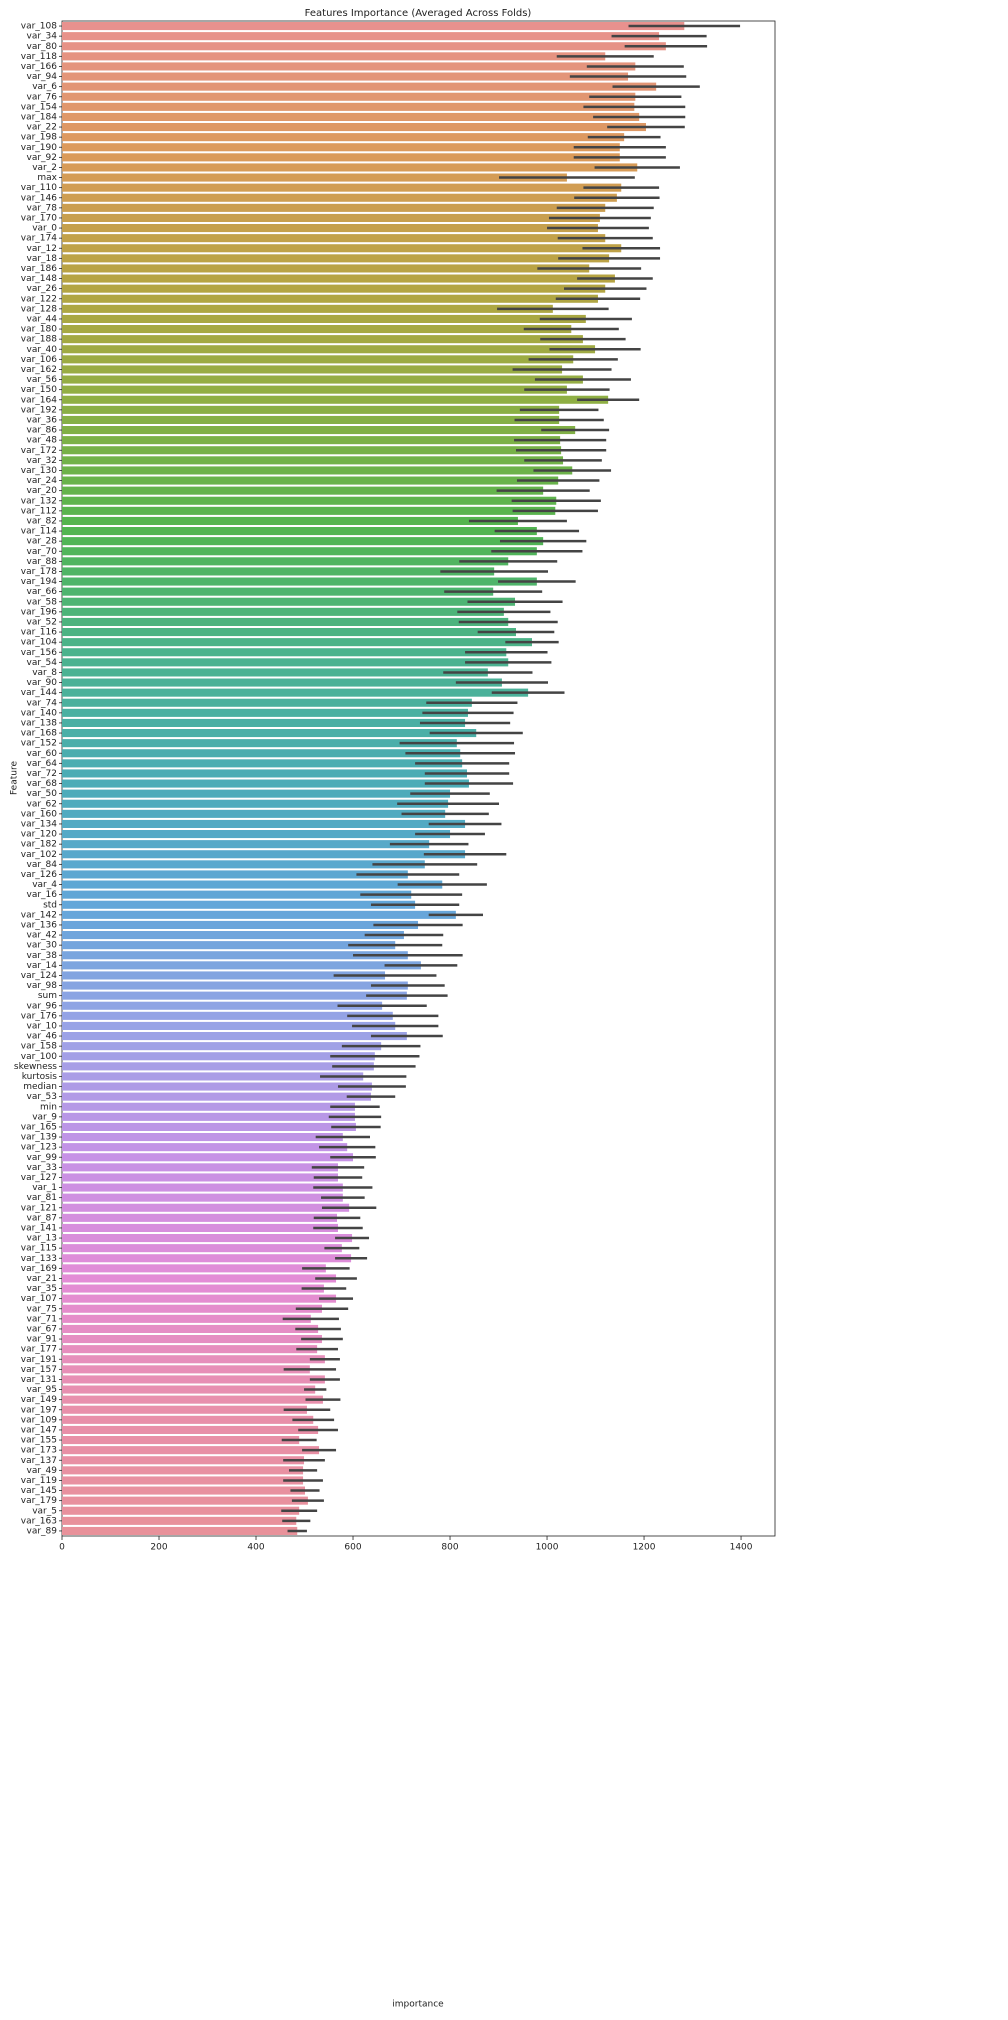 The width and height of the screenshot is (1008, 2020). I want to click on y-tick-label: var_134, so click(39, 824).